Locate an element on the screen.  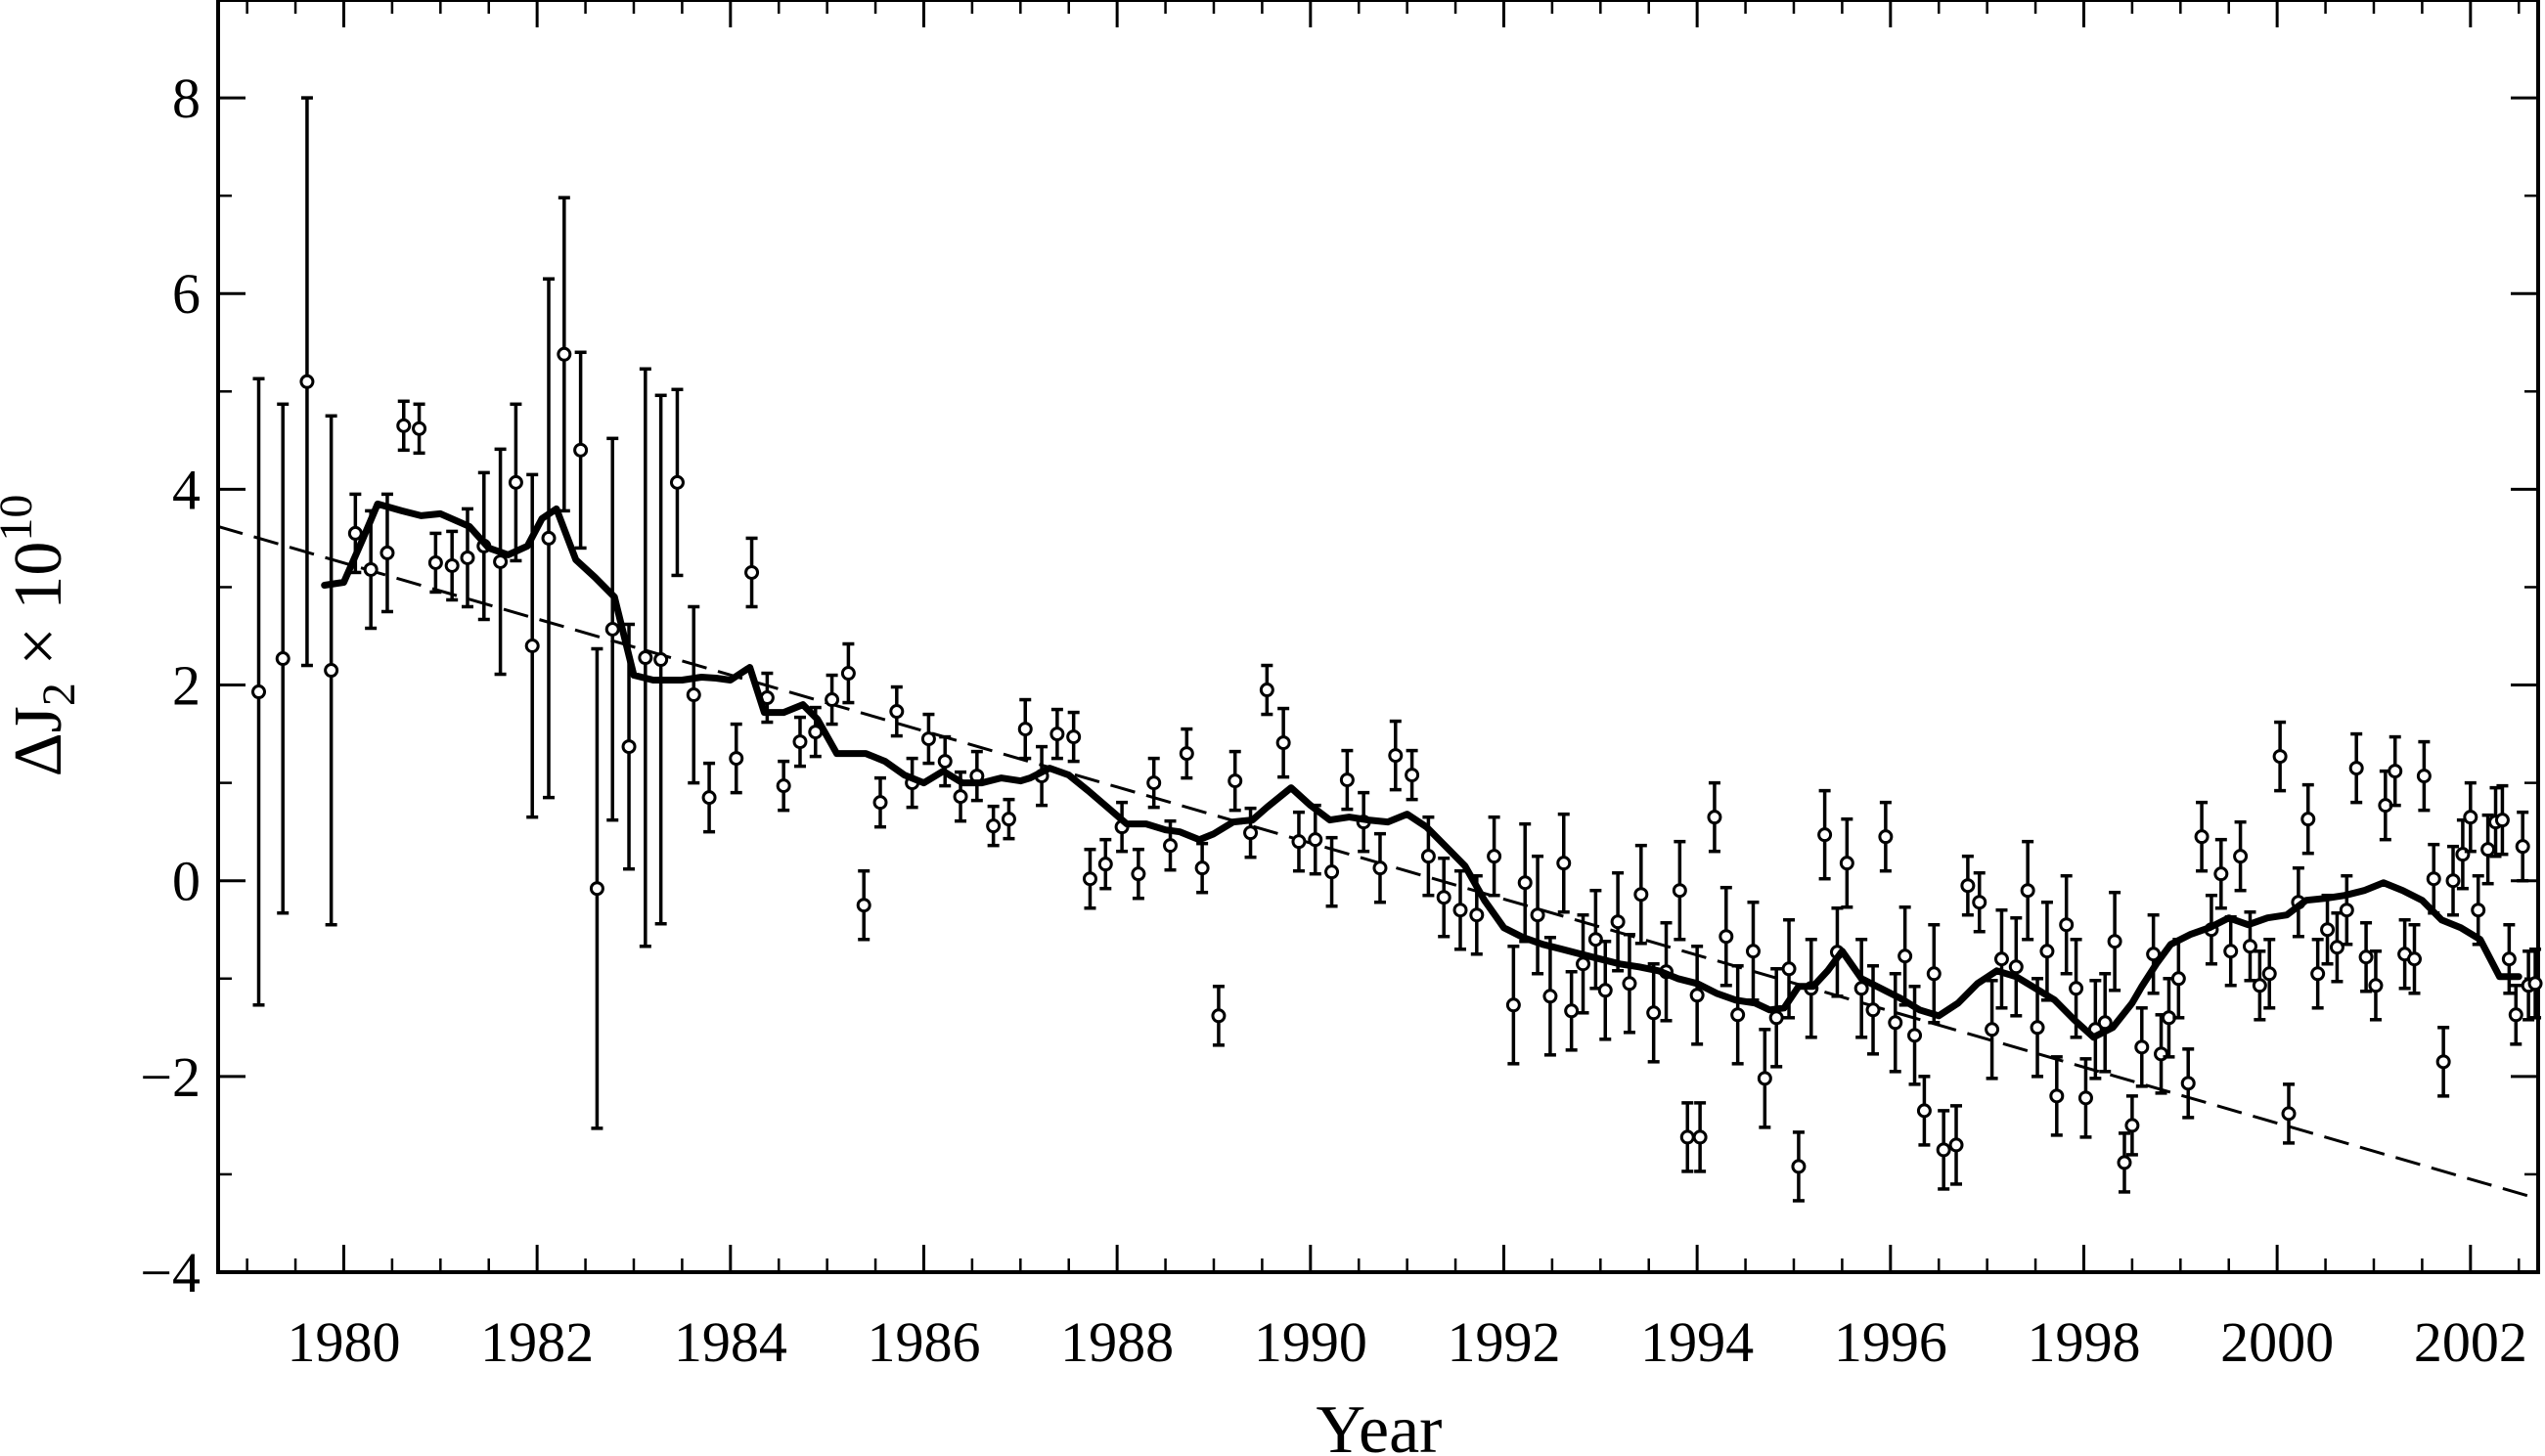
x-tick-label: 1984 is located at coordinates (730, 1342).